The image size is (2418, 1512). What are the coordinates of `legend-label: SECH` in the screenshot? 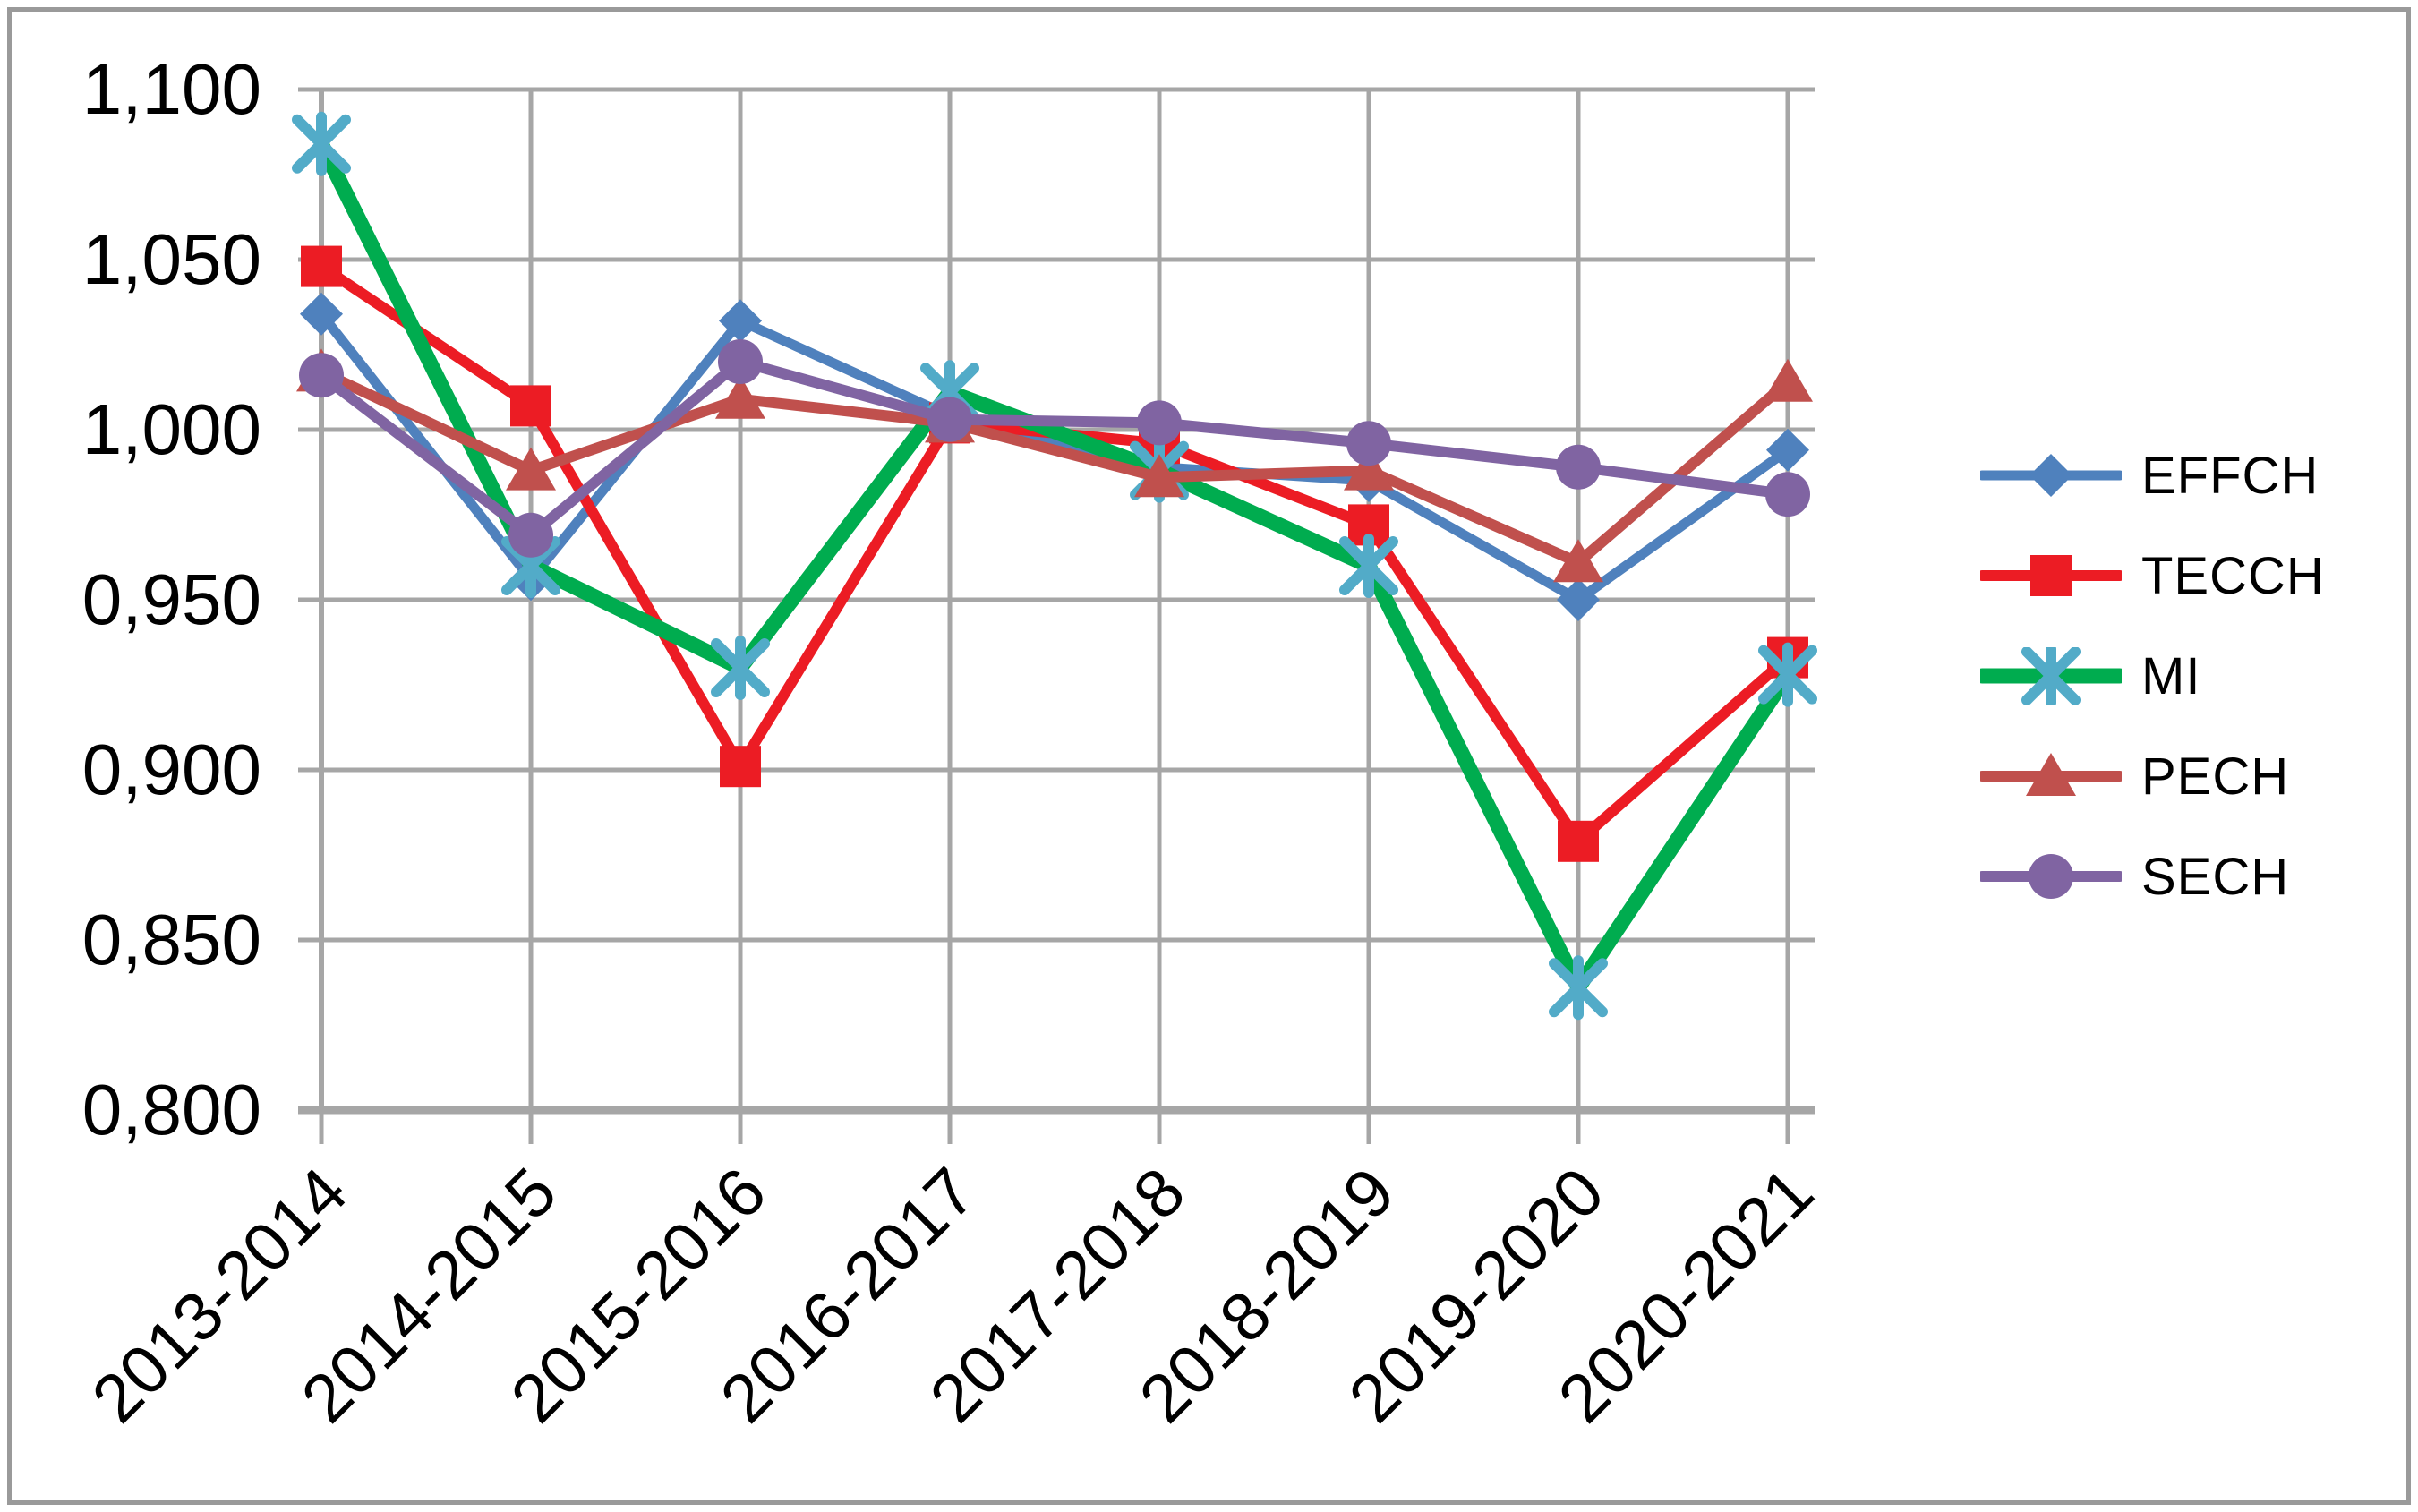 It's located at (2216, 876).